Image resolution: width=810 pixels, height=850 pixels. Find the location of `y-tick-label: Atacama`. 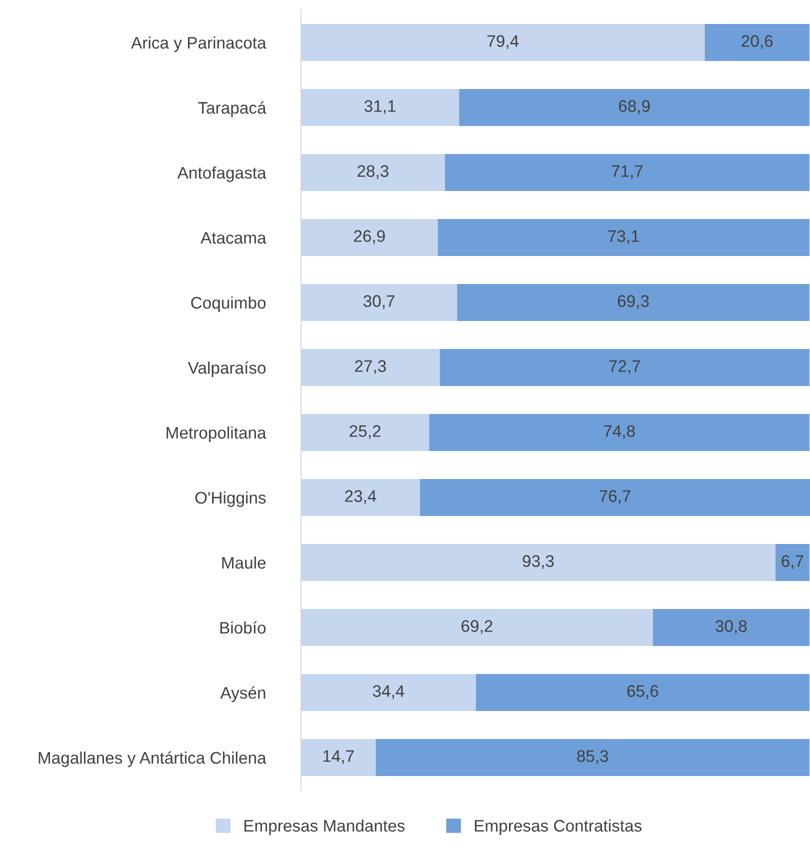

y-tick-label: Atacama is located at coordinates (233, 238).